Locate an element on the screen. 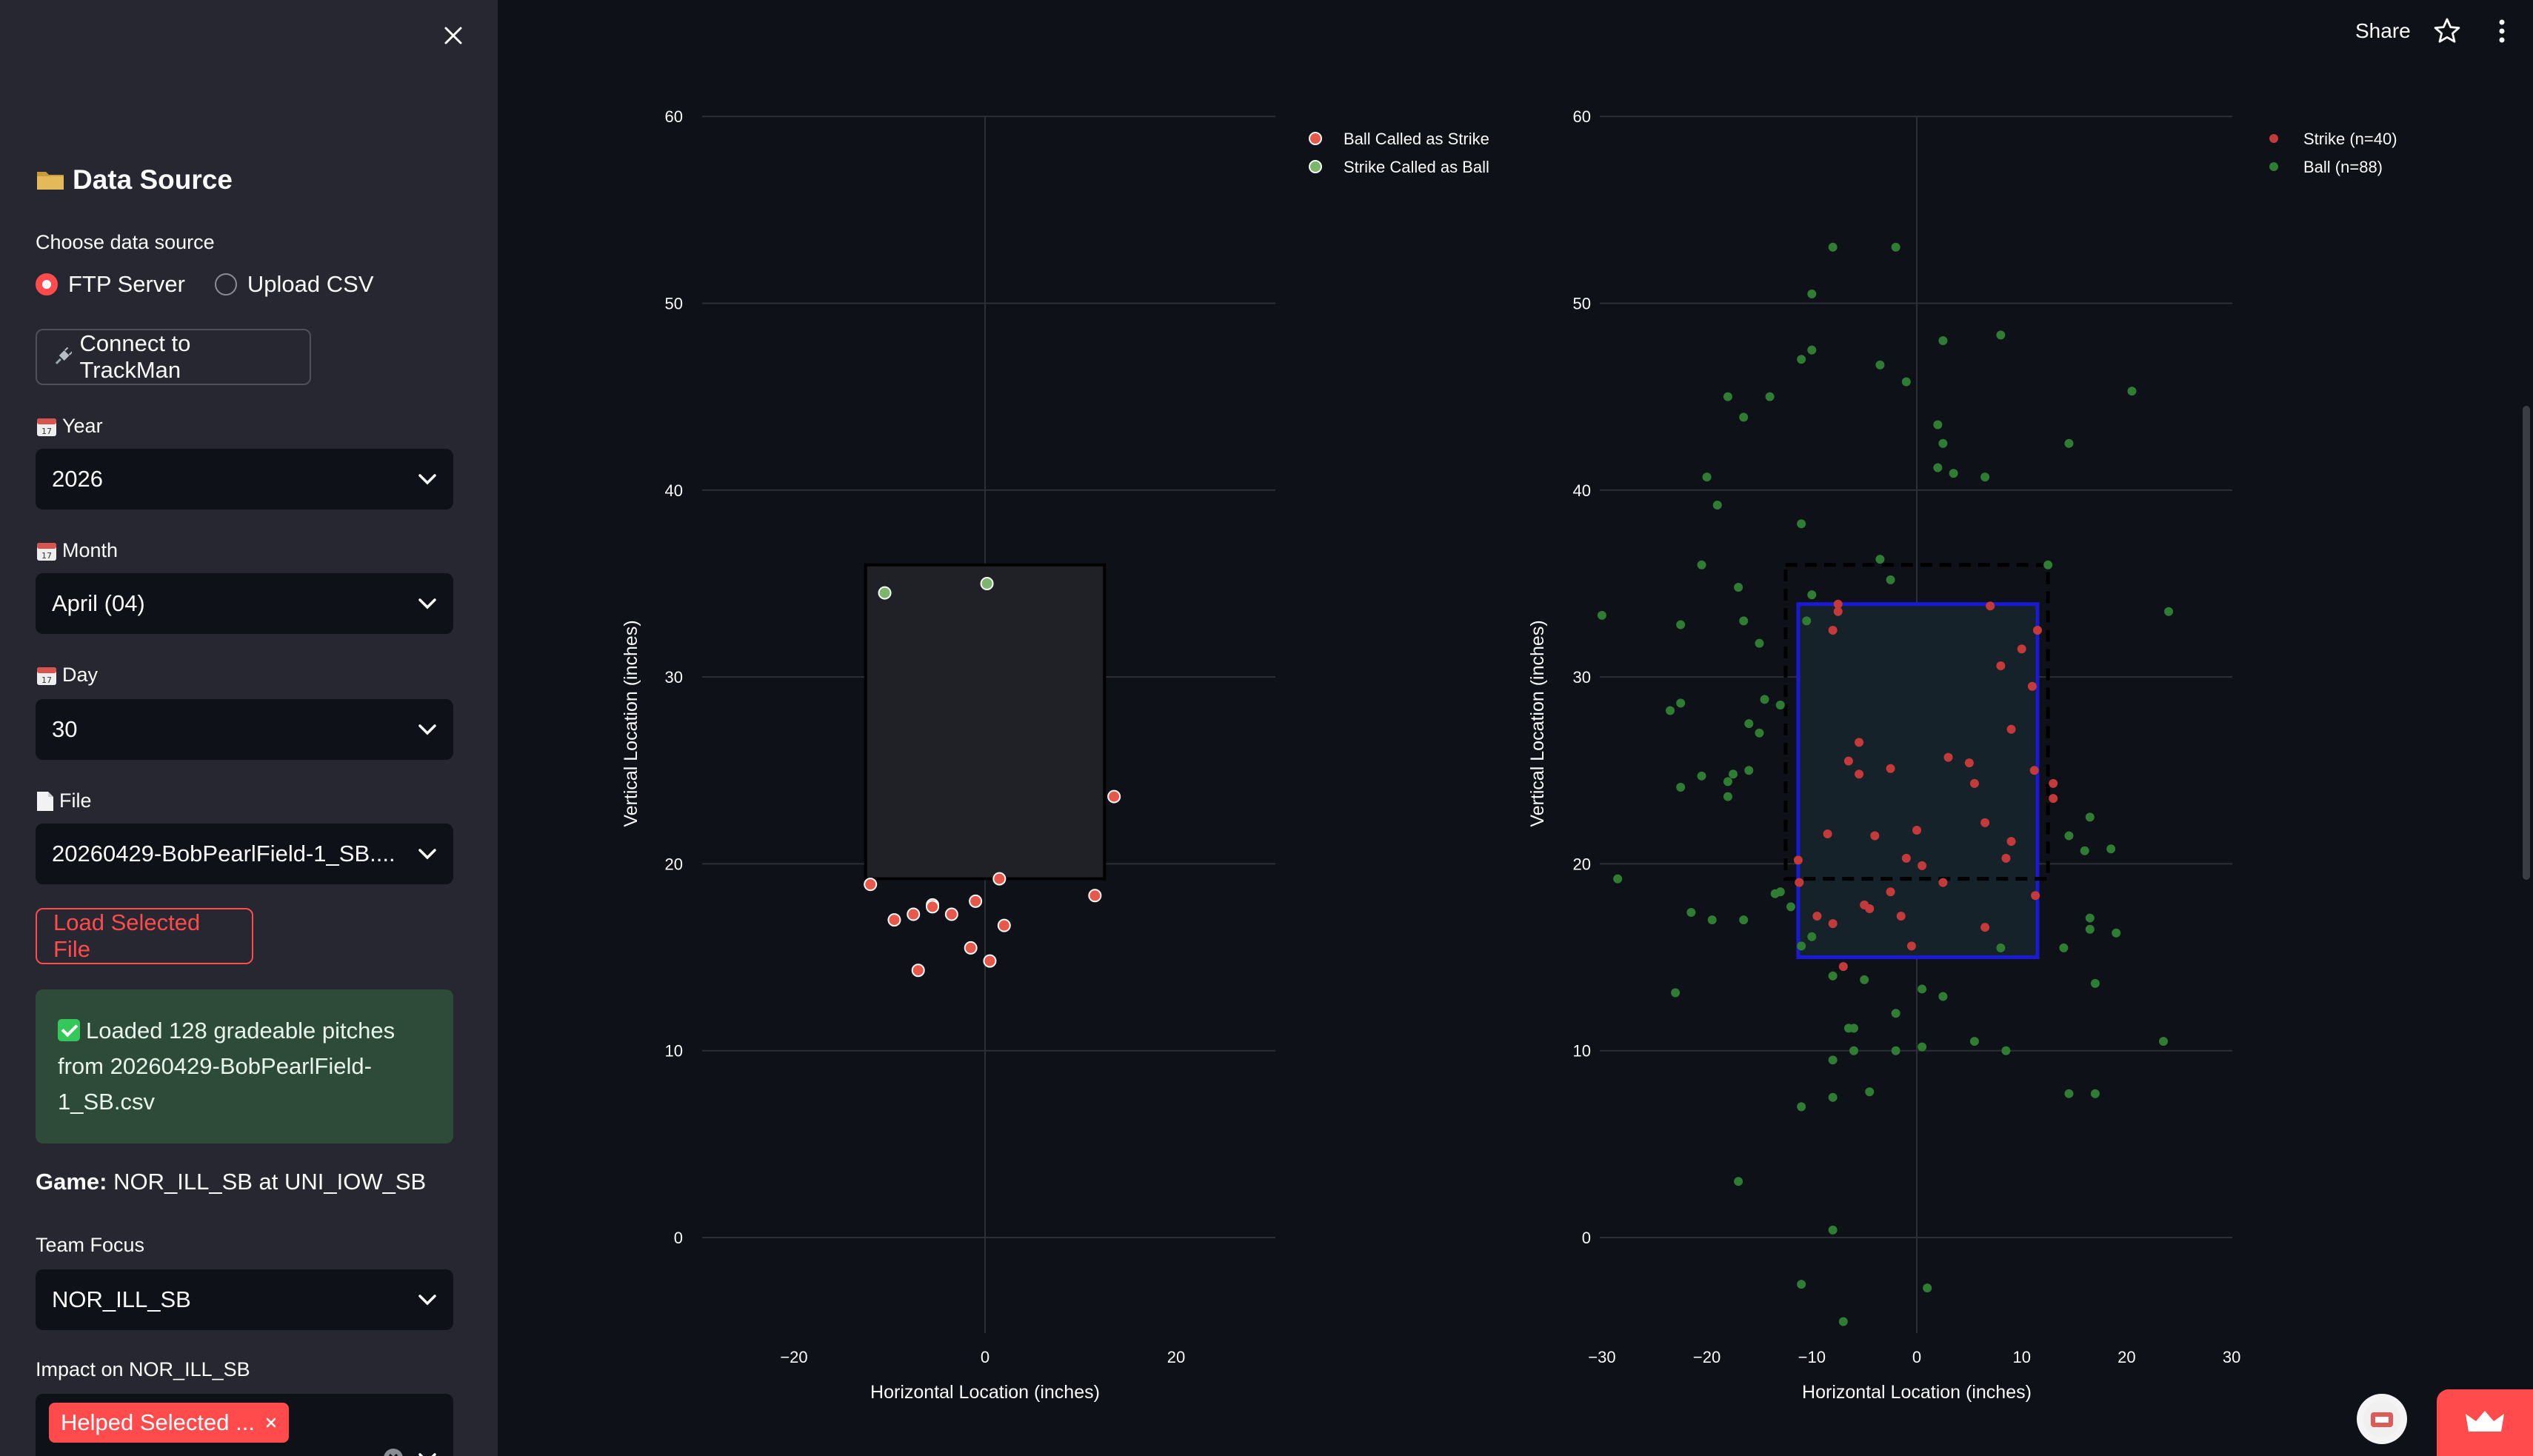 The width and height of the screenshot is (2533, 1456). share-button: Share is located at coordinates (2383, 30).